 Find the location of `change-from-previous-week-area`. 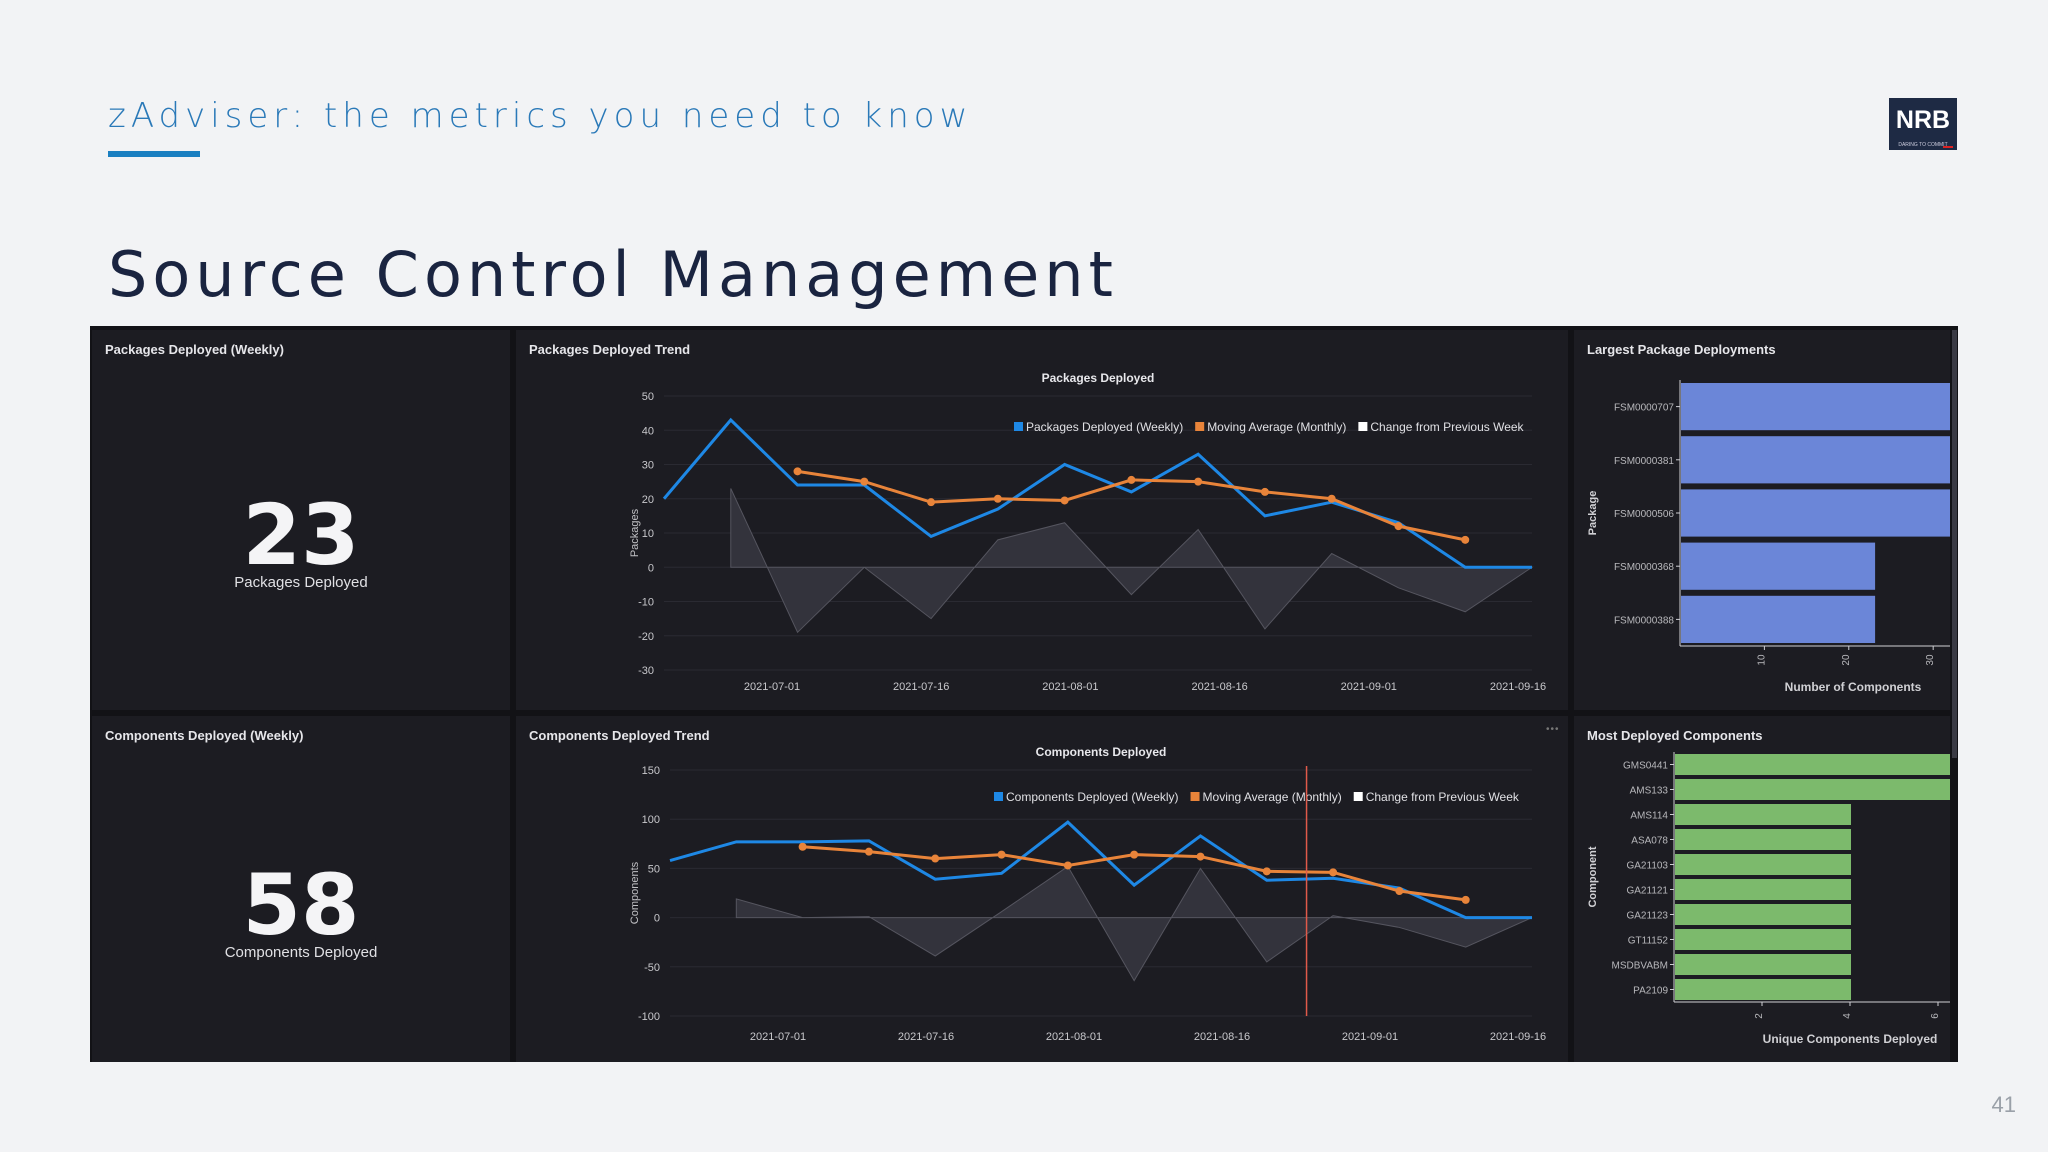

change-from-previous-week-area is located at coordinates (1134, 923).